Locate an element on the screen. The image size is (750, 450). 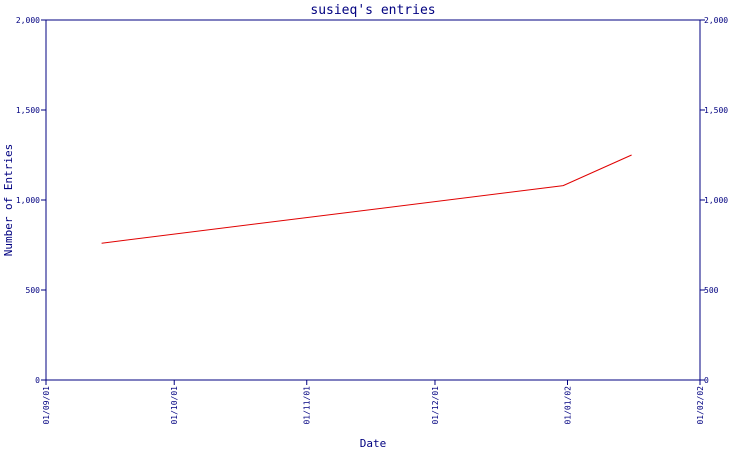
y-tick-label-right: 2,000 is located at coordinates (716, 20).